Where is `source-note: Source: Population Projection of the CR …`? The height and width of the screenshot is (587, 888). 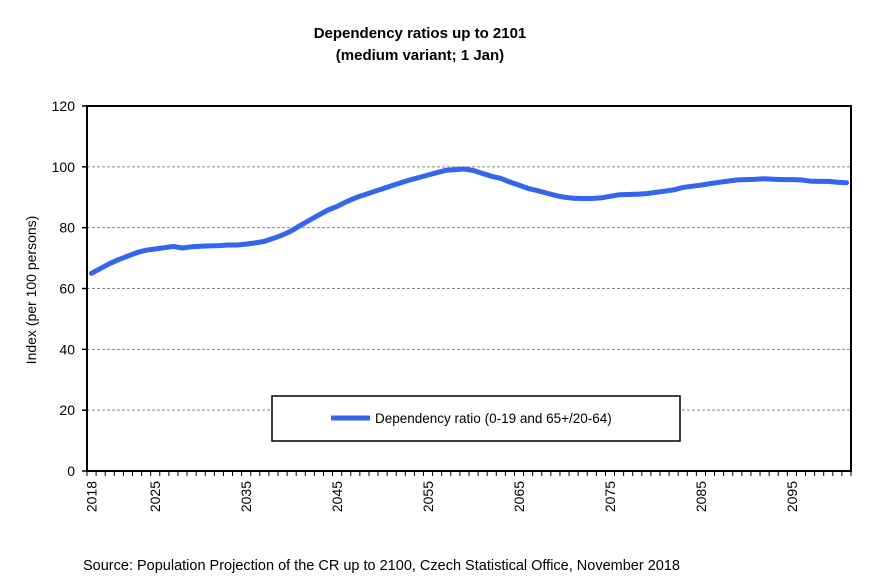
source-note: Source: Population Projection of the CR … is located at coordinates (381, 566).